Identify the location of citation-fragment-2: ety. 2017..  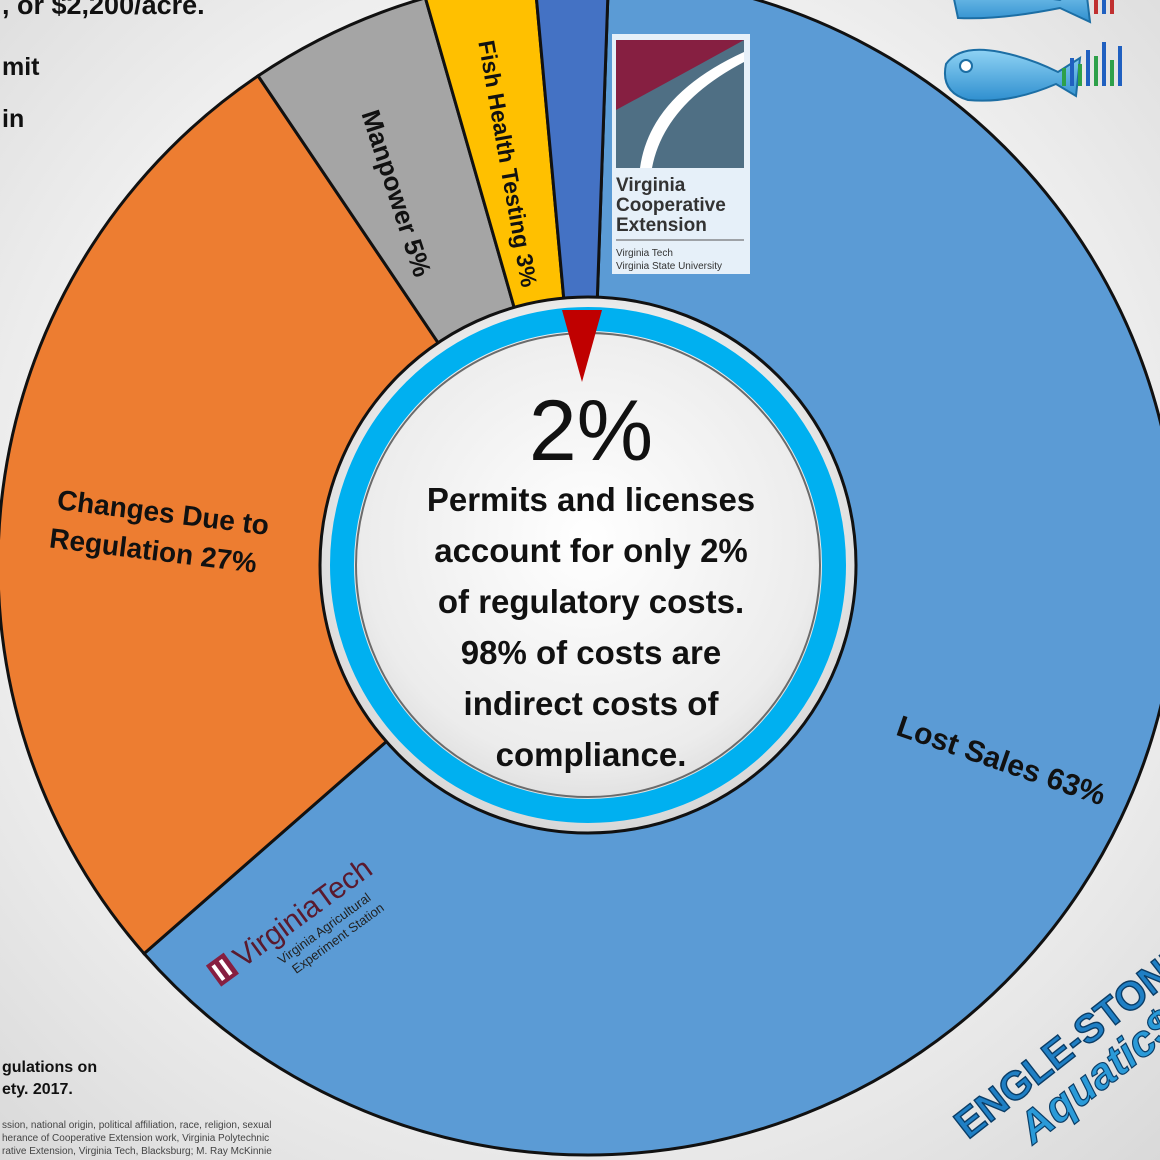
(37, 1089).